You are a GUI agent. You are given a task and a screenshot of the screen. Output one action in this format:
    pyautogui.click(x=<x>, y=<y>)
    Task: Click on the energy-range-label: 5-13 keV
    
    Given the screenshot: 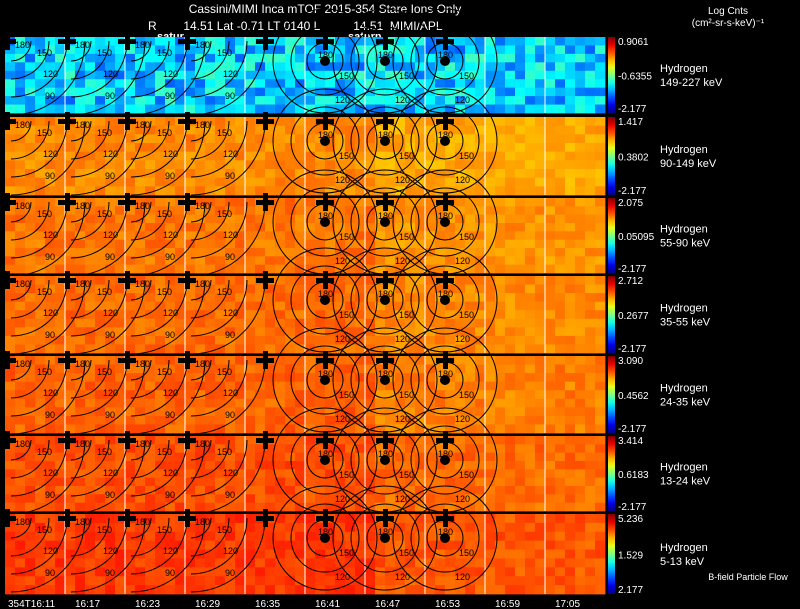 What is the action you would take?
    pyautogui.click(x=682, y=562)
    